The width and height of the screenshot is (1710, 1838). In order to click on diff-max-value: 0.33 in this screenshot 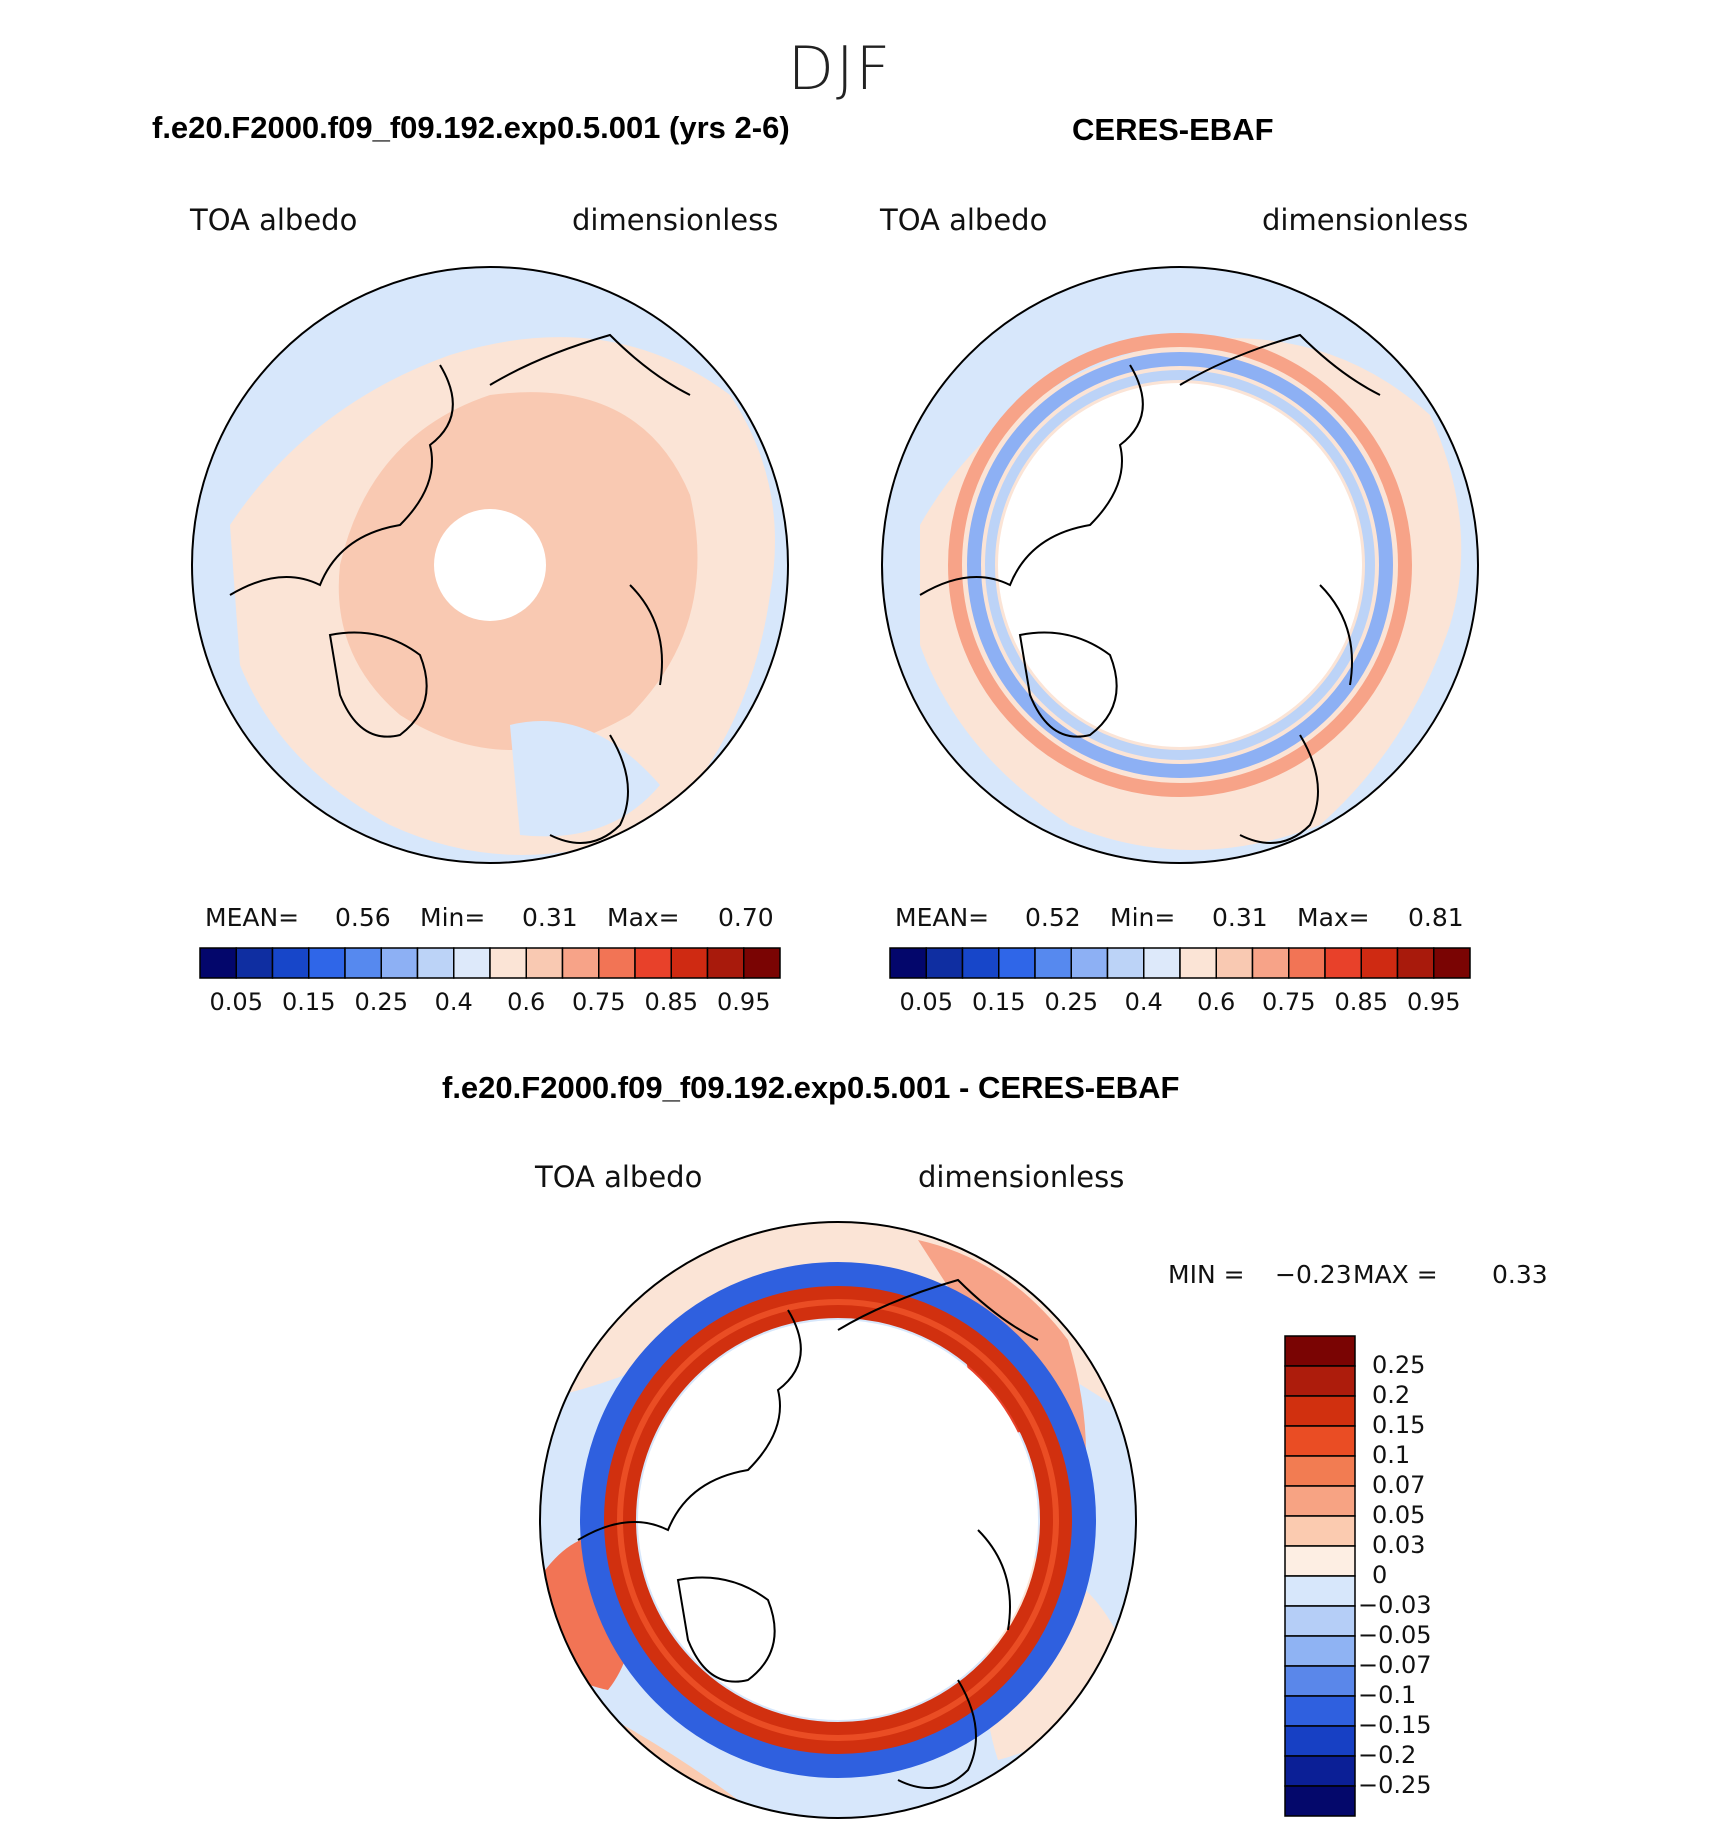, I will do `click(1520, 1274)`.